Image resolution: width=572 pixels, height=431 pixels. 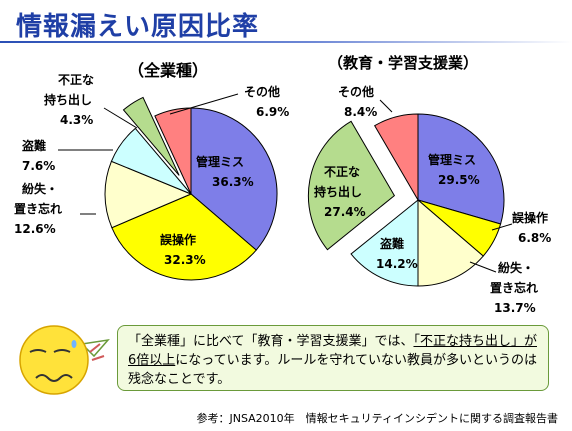 I want to click on left-slice-kanri, so click(x=234, y=179).